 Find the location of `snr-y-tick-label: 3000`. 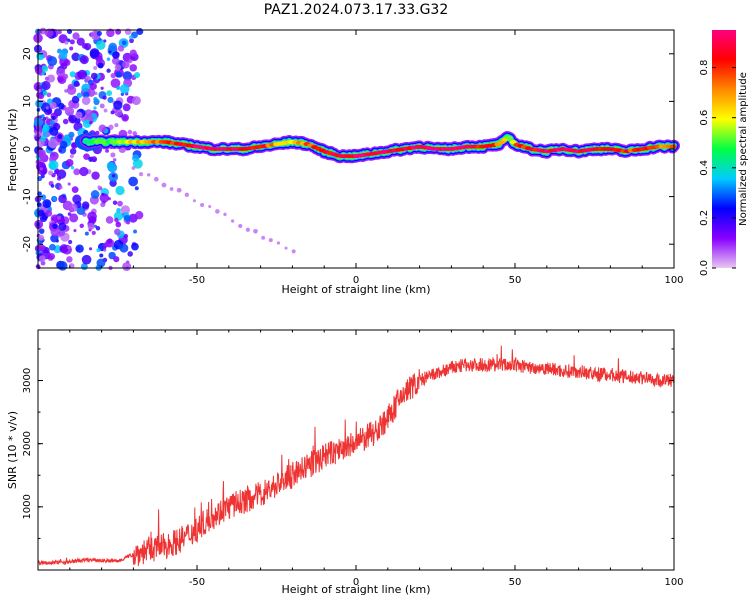

snr-y-tick-label: 3000 is located at coordinates (27, 380).